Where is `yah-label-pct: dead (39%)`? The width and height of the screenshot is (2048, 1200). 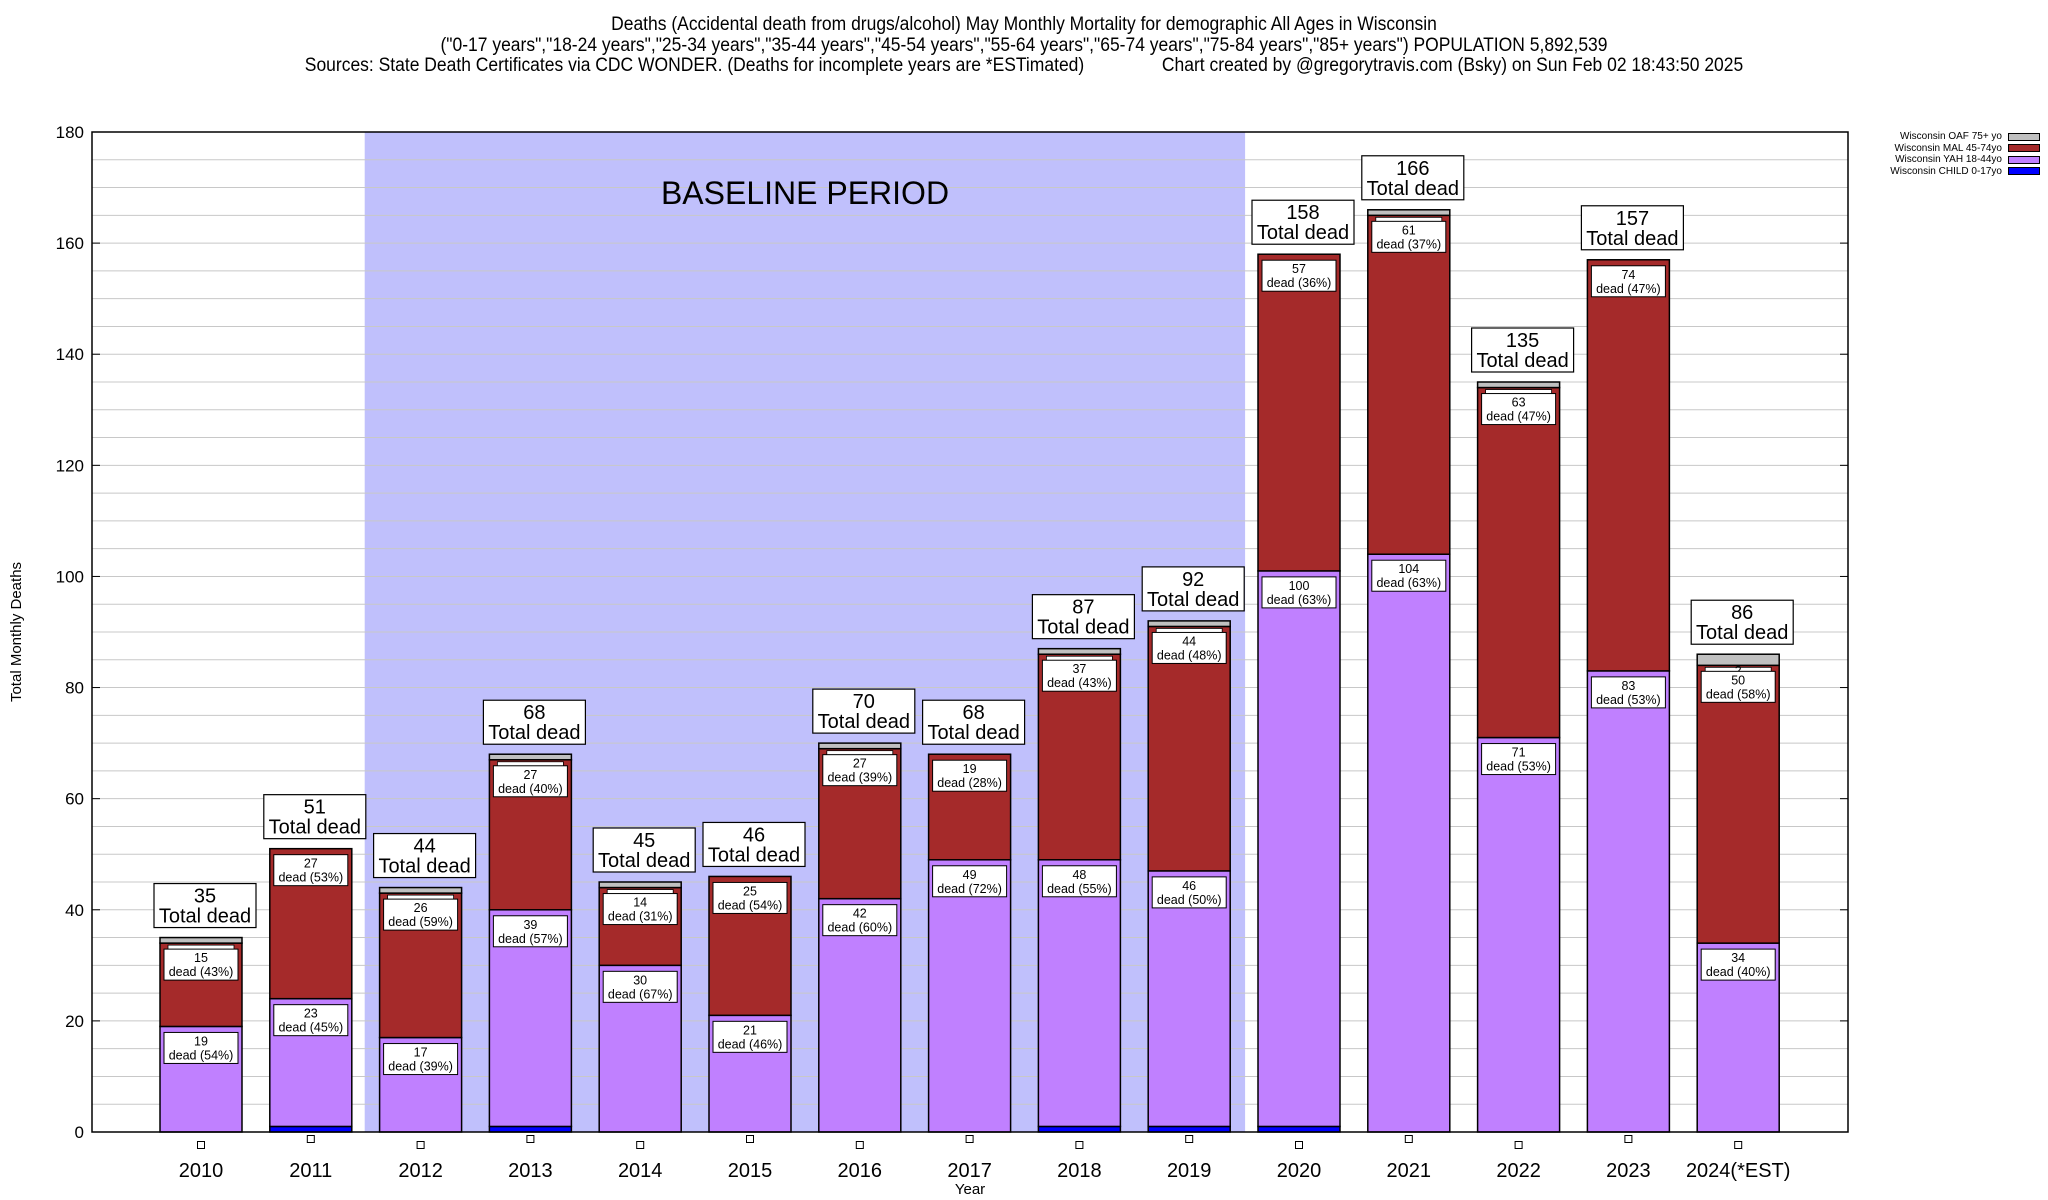 yah-label-pct: dead (39%) is located at coordinates (420, 1067).